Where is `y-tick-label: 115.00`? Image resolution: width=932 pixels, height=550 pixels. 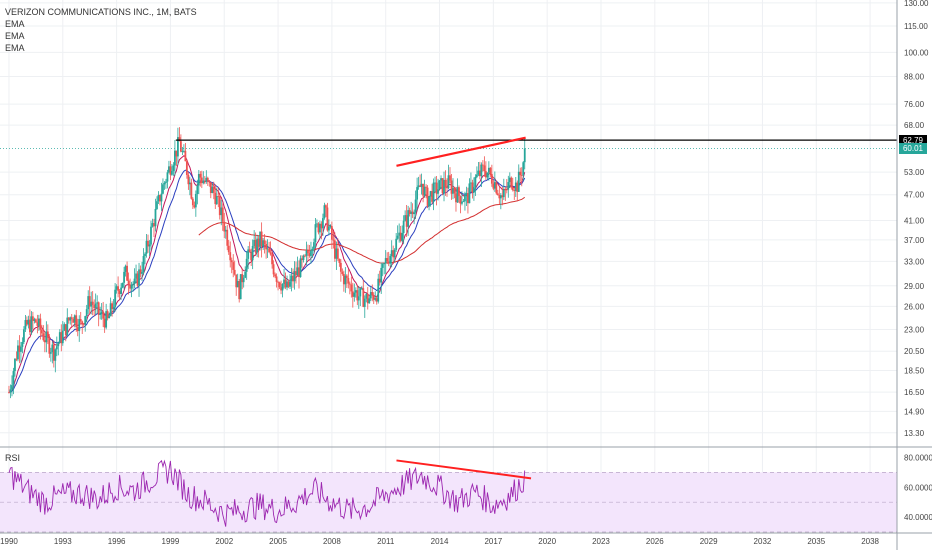
y-tick-label: 115.00 is located at coordinates (916, 26).